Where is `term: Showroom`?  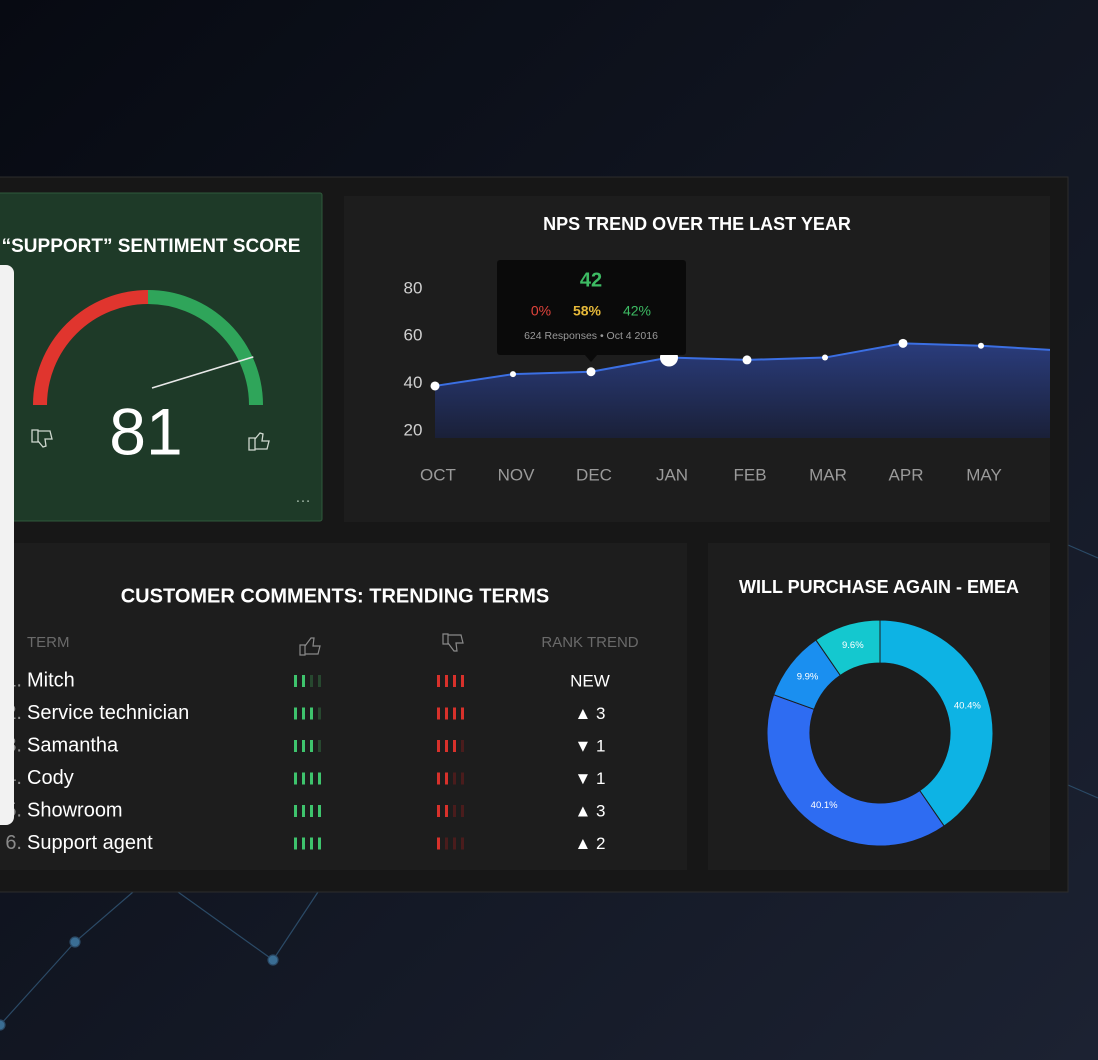
term: Showroom is located at coordinates (75, 810).